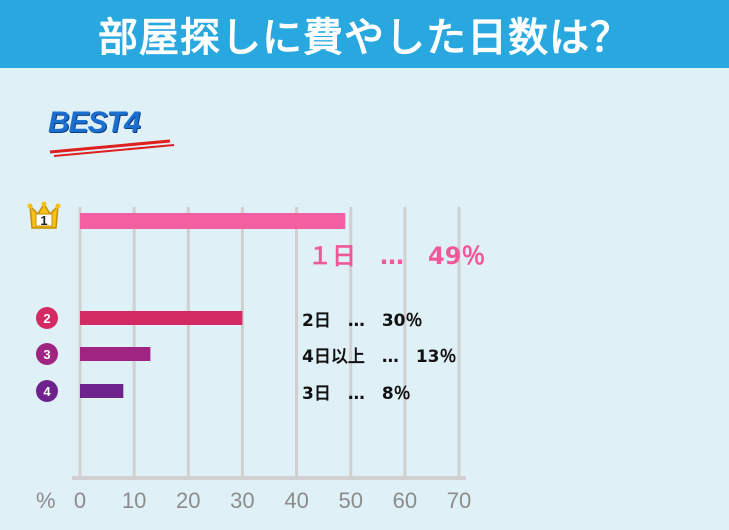 The height and width of the screenshot is (530, 729). I want to click on x-axis-ticks: 0 10 20 30 40 50 60 70%, so click(253, 500).